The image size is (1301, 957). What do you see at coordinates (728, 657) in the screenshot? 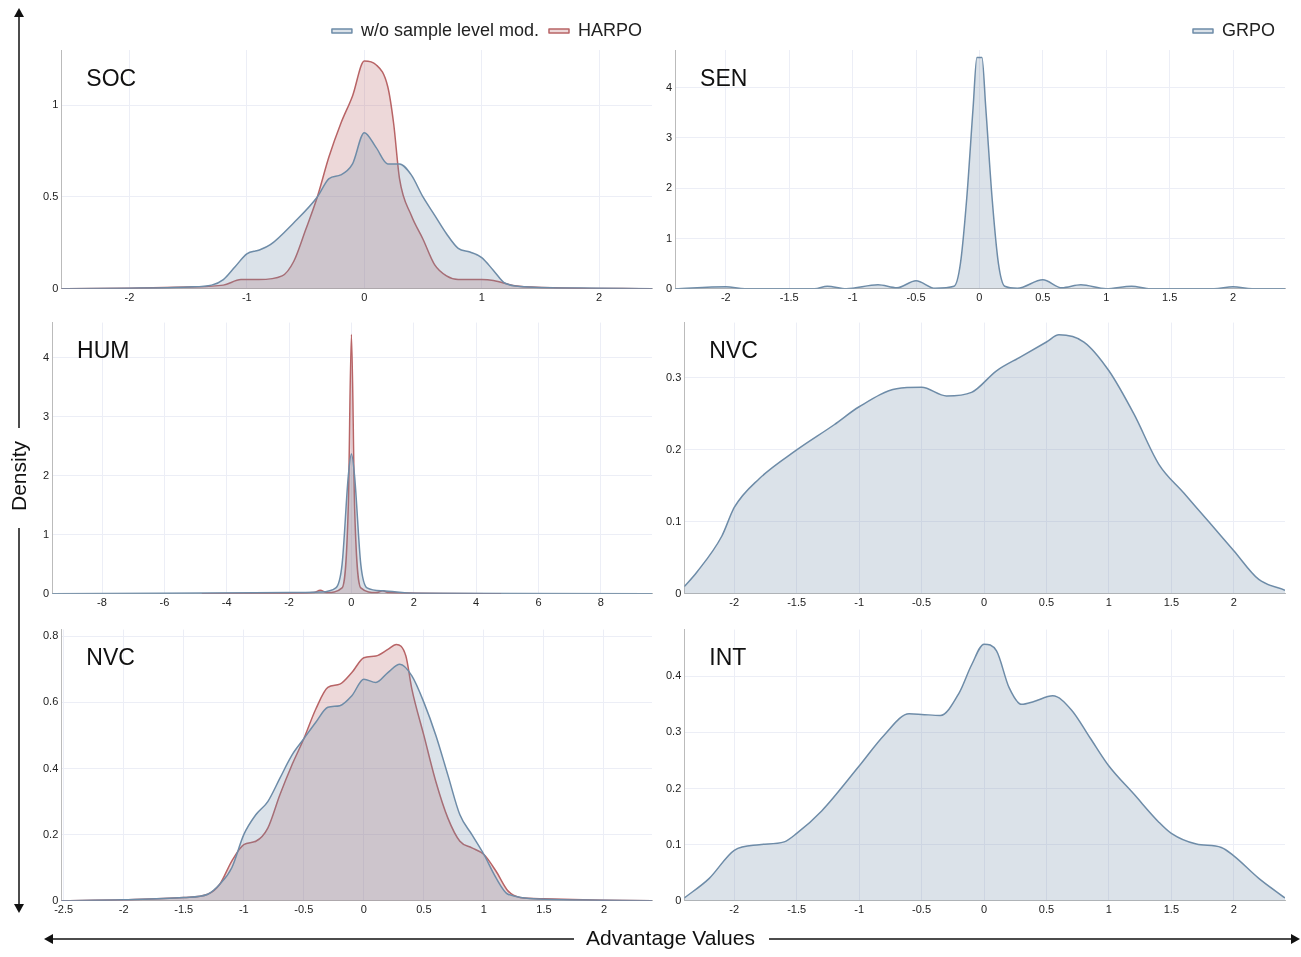
I see `text: INT` at bounding box center [728, 657].